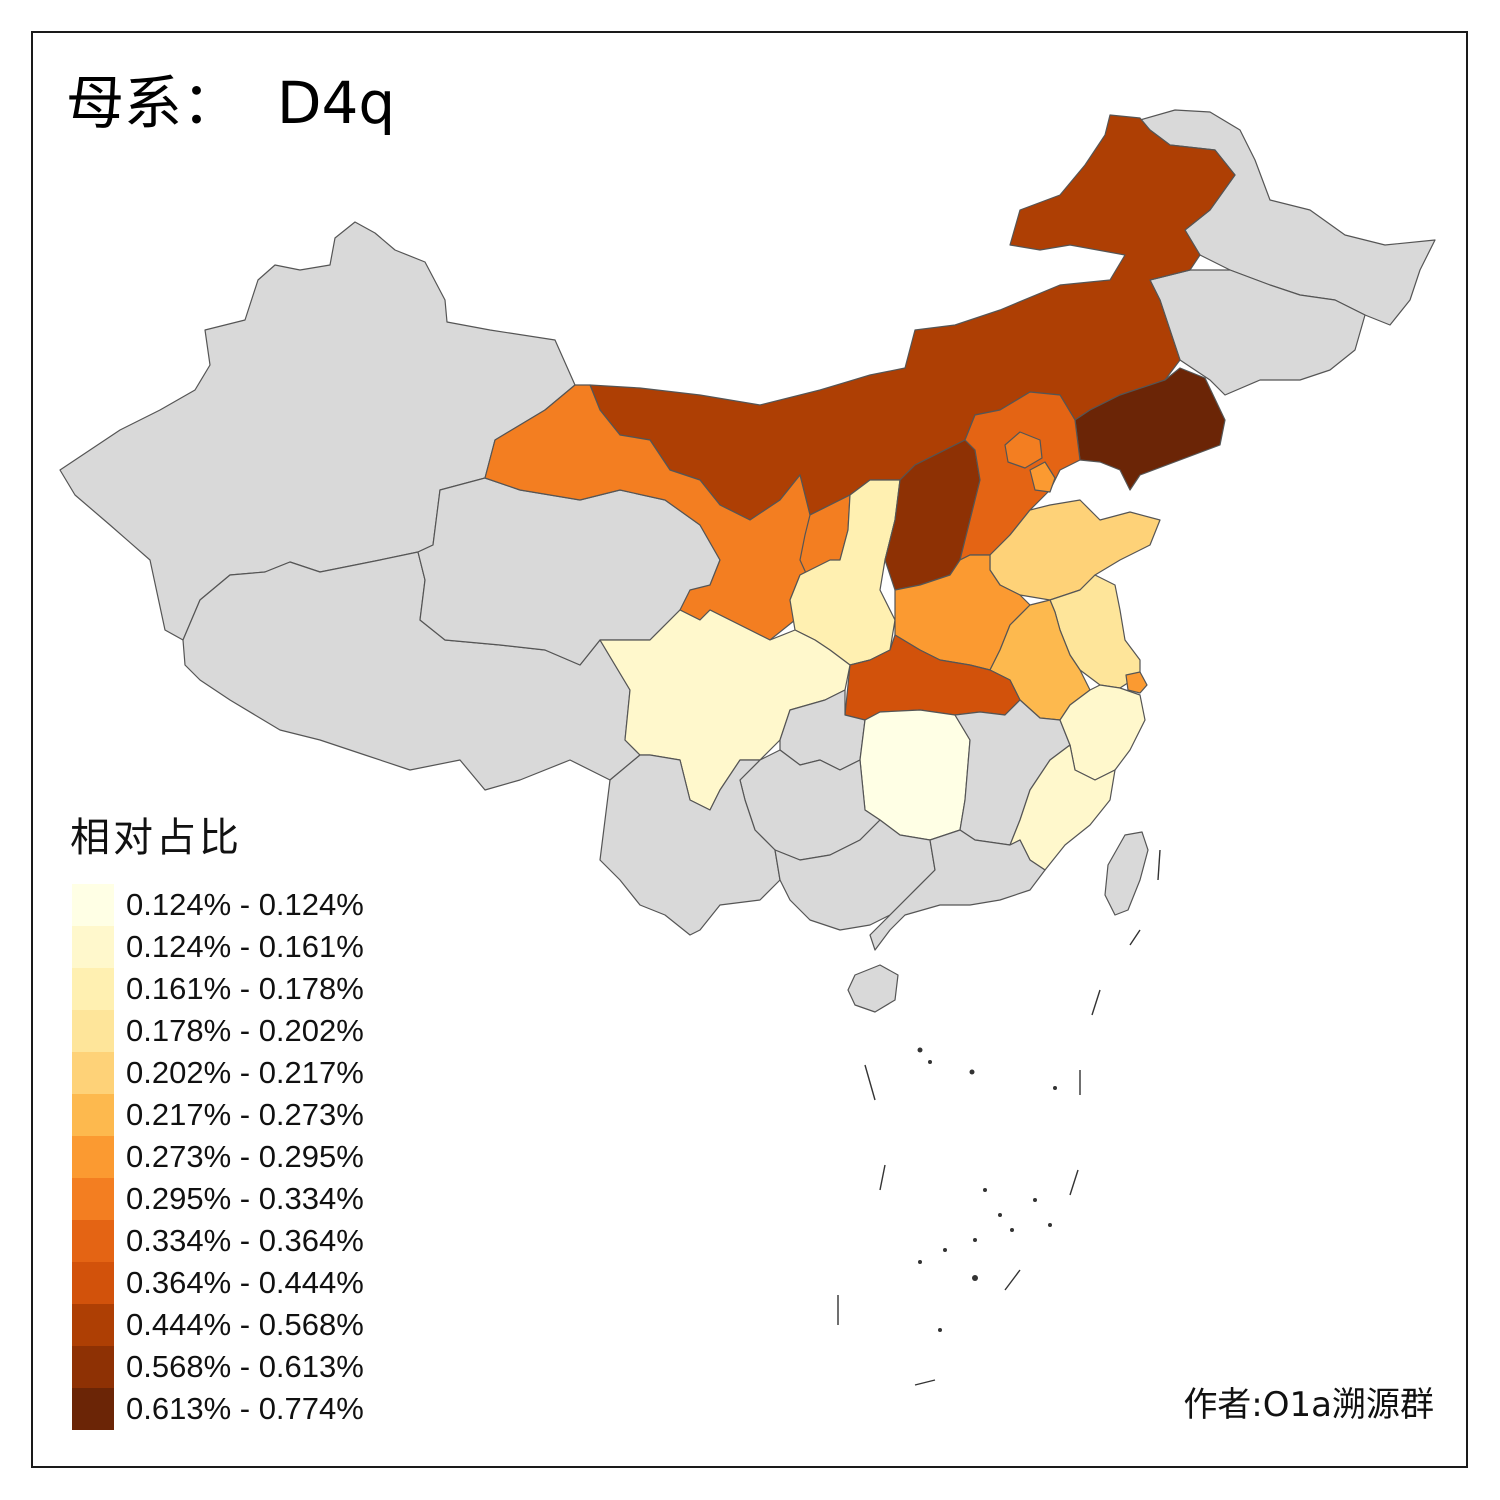  I want to click on region-beijing, so click(1023, 450).